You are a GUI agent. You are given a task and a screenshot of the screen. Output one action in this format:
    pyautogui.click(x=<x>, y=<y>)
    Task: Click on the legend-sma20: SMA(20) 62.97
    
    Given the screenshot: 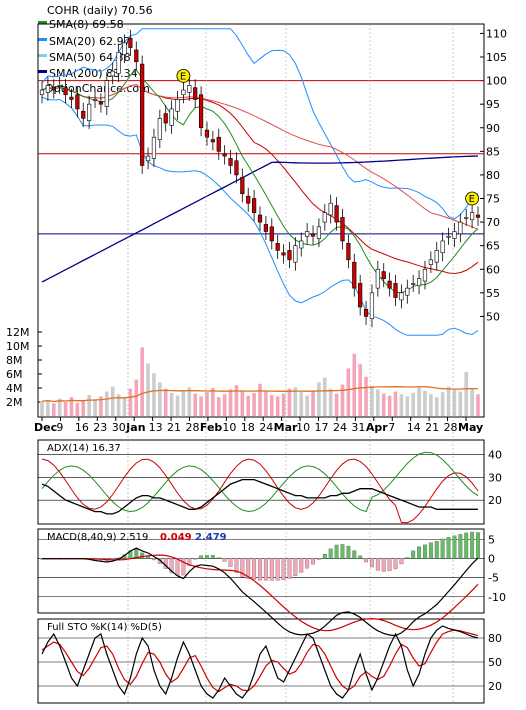 What is the action you would take?
    pyautogui.click(x=90, y=41)
    